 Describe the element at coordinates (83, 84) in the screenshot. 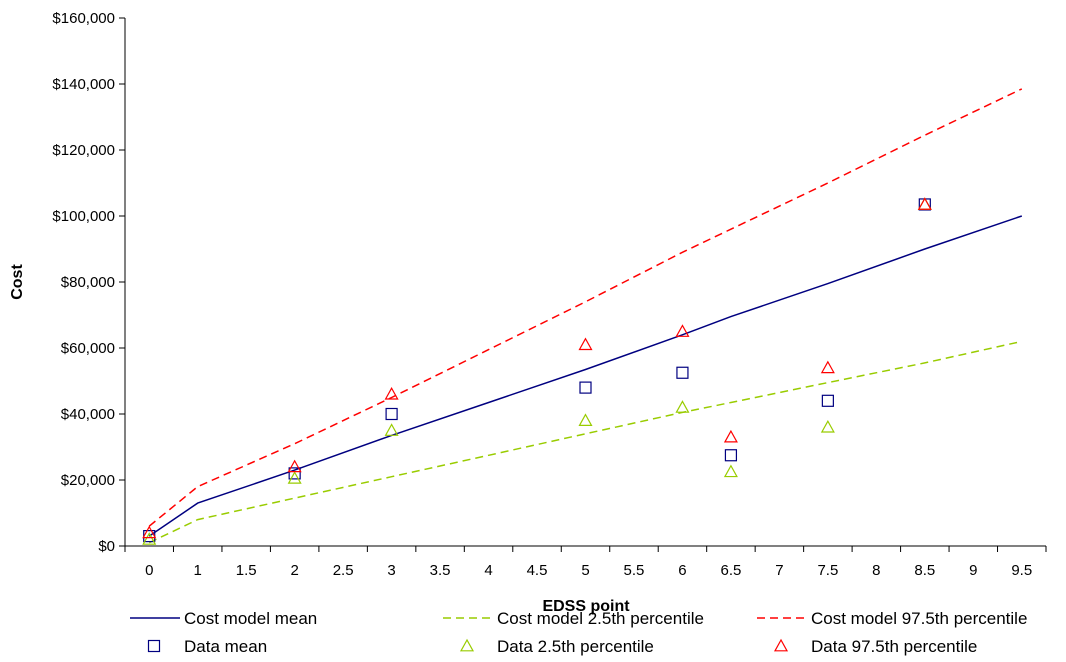

I see `y-tick-label: $140,000` at that location.